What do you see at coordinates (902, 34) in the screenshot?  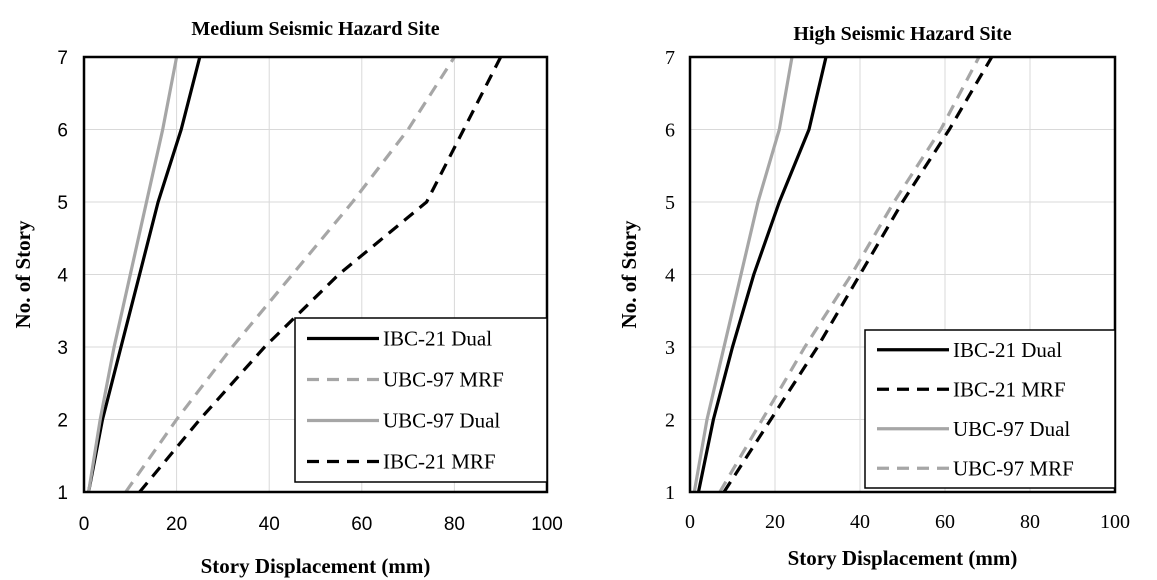 I see `chart-title: High Seismic Hazard Site` at bounding box center [902, 34].